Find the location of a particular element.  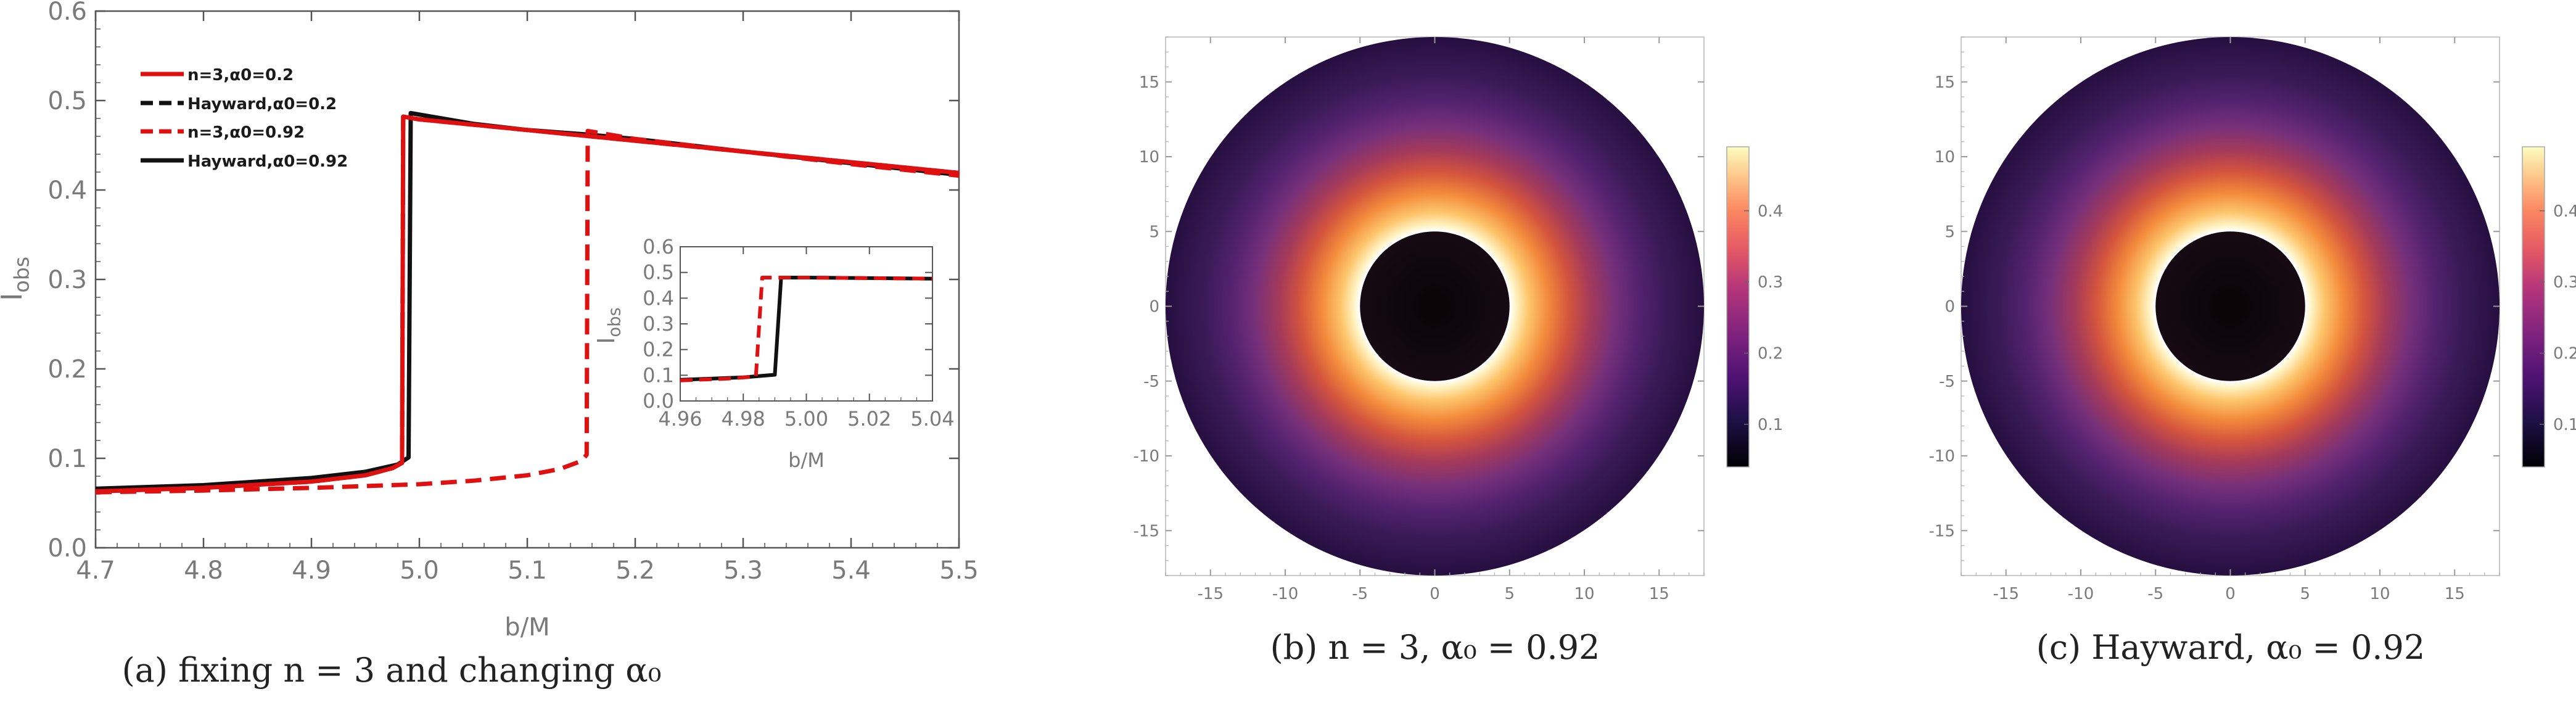

inset-x-tick-label: 5.02 is located at coordinates (869, 419).